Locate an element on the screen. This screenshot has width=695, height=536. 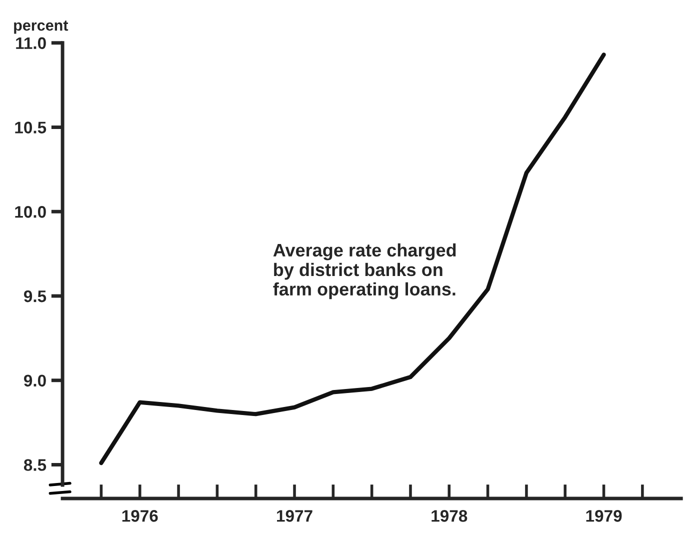
annotation: Average rate charged by district banks on farm operating loans. is located at coordinates (364, 271).